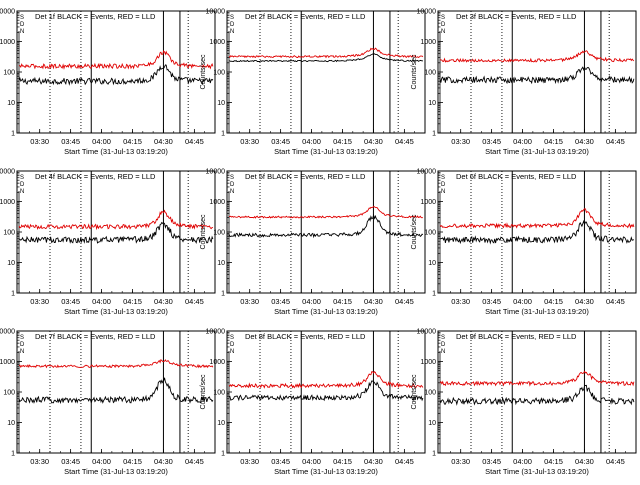 The width and height of the screenshot is (640, 485). I want to click on panel-title: Det 6f BLACK = Events, RED = LLD, so click(516, 176).